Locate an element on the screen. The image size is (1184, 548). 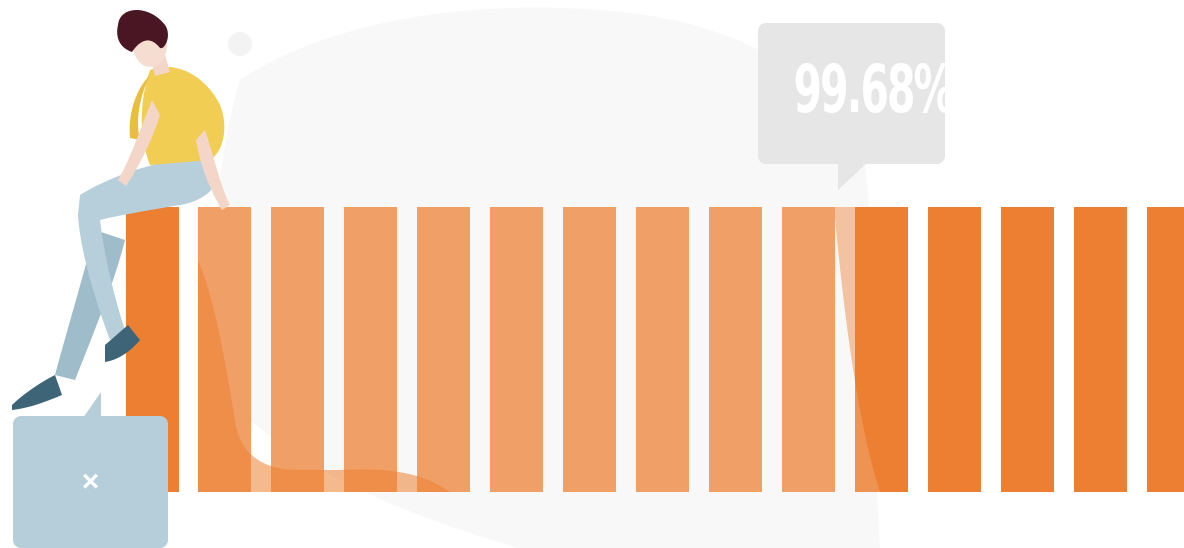
close-button: × is located at coordinates (90, 470).